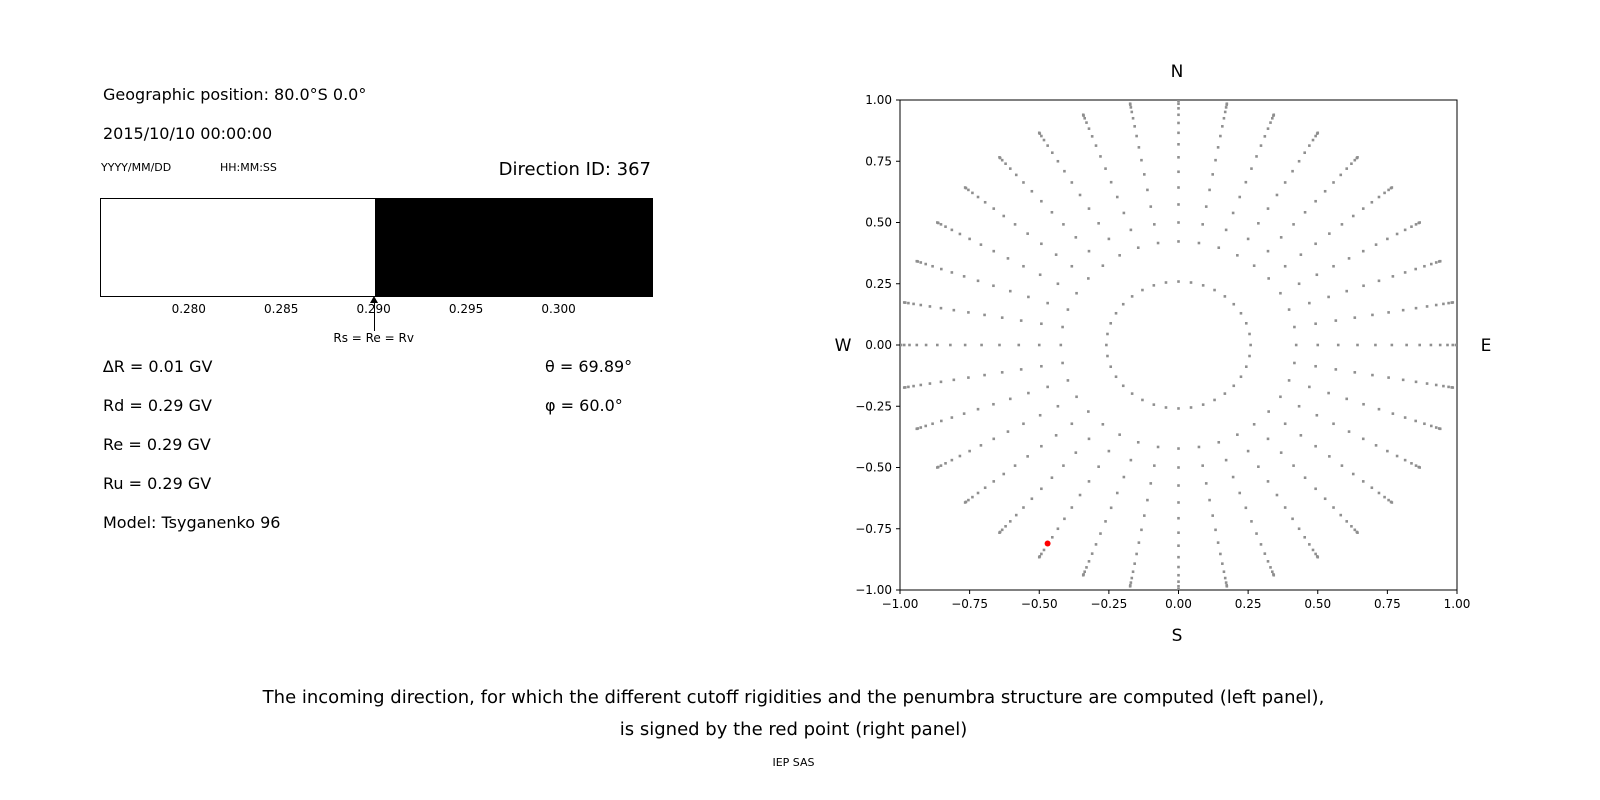 The height and width of the screenshot is (800, 1600). What do you see at coordinates (158, 366) in the screenshot?
I see `delta-r-value: ∆R = 0.01 GV` at bounding box center [158, 366].